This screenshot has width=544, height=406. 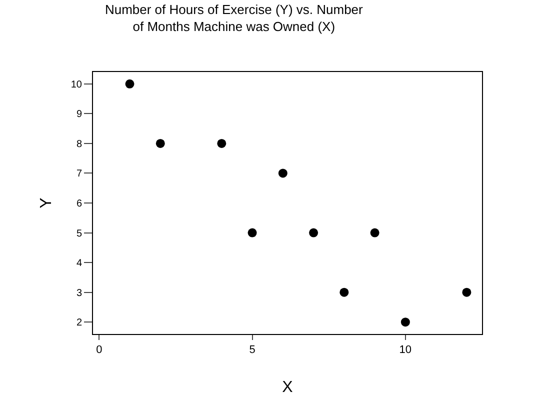 What do you see at coordinates (79, 264) in the screenshot?
I see `y-tick-label: 4` at bounding box center [79, 264].